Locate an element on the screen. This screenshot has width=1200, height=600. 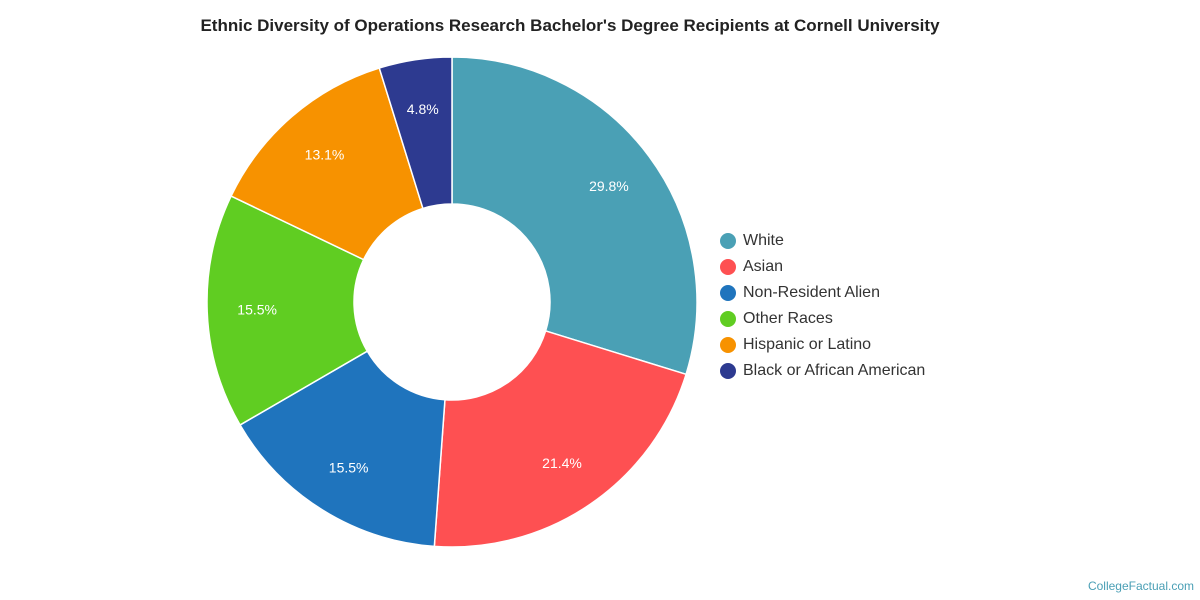
legend-item: Black or African American is located at coordinates (822, 371).